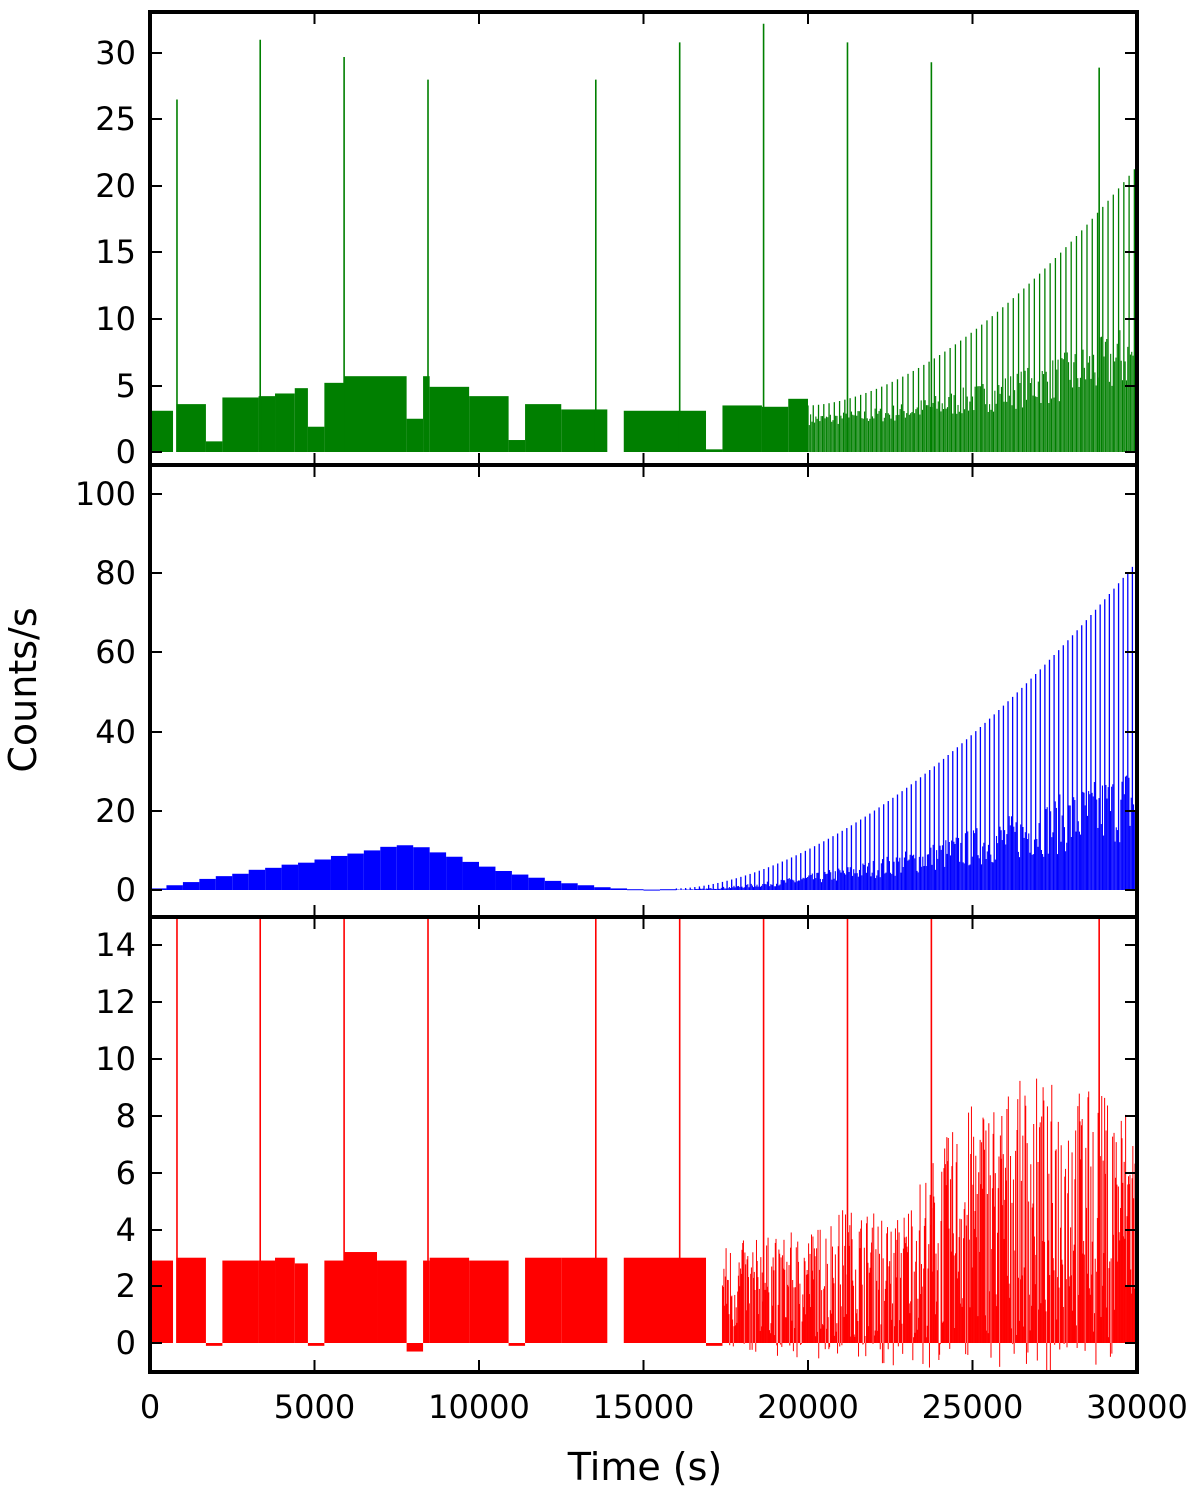  I want to click on y-tick-label: 14, so click(115, 945).